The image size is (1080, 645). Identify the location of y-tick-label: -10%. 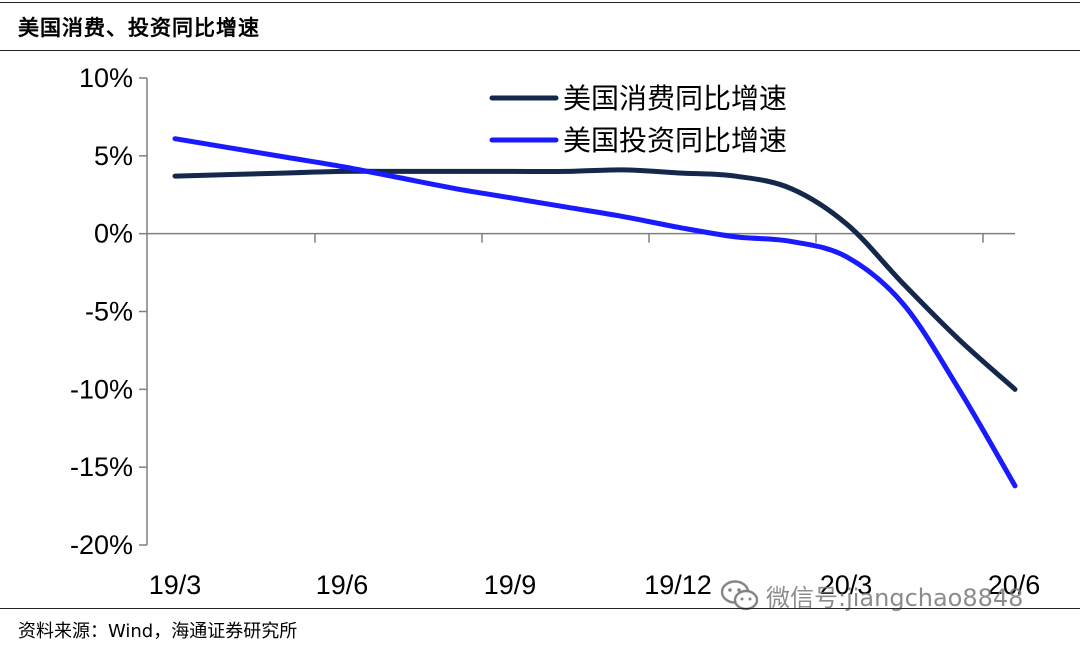
(101, 389).